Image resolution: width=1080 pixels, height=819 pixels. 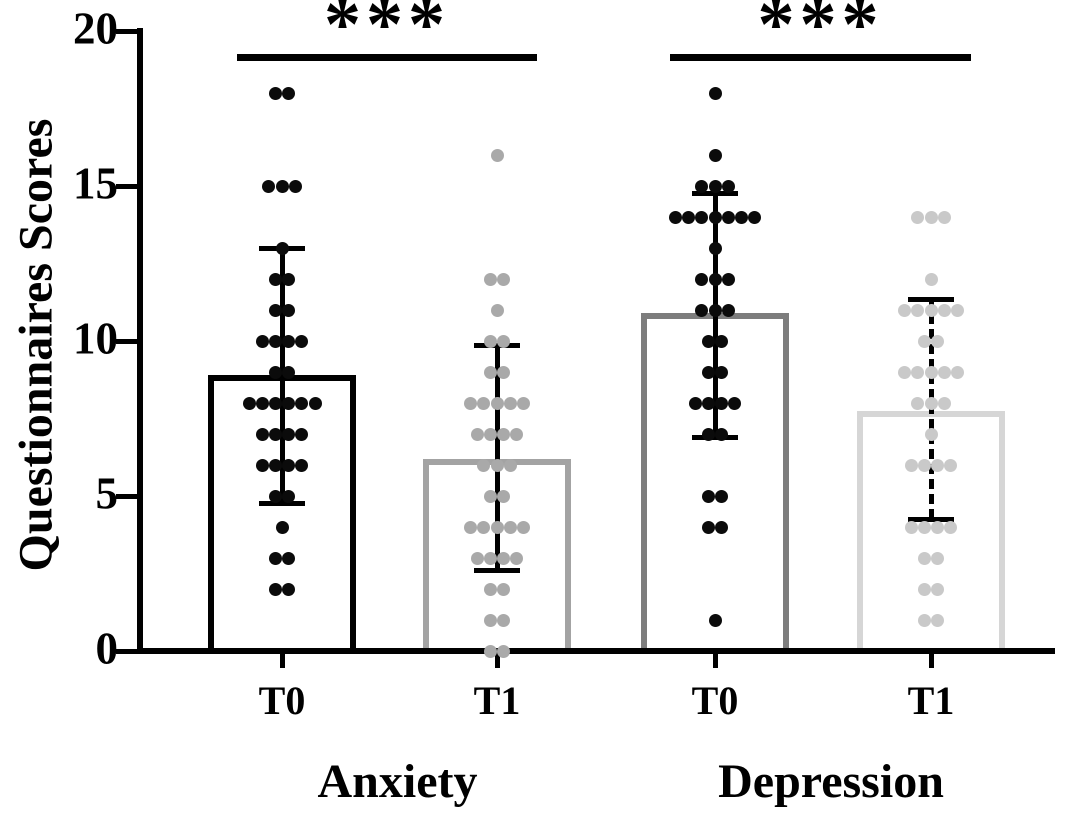 I want to click on x-axis-line, so click(x=596, y=651).